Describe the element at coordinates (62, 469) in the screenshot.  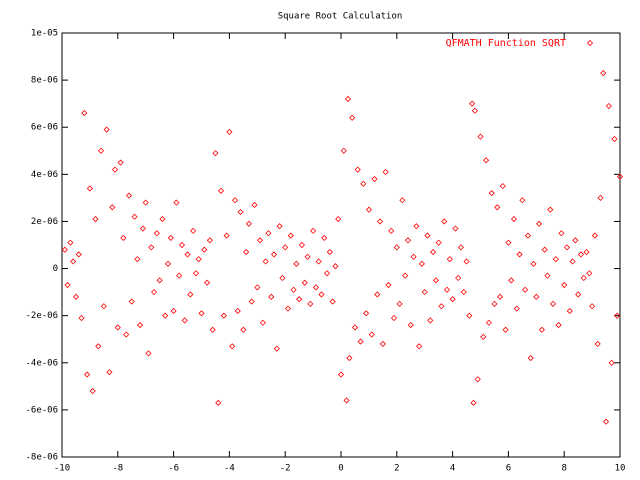
I see `x-tick-label: -10` at that location.